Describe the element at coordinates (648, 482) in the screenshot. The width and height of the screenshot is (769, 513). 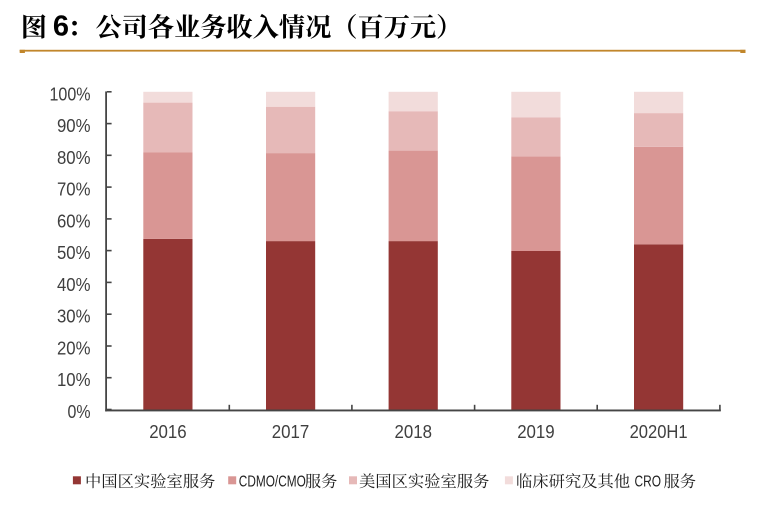
I see `svg-text: CRO` at that location.